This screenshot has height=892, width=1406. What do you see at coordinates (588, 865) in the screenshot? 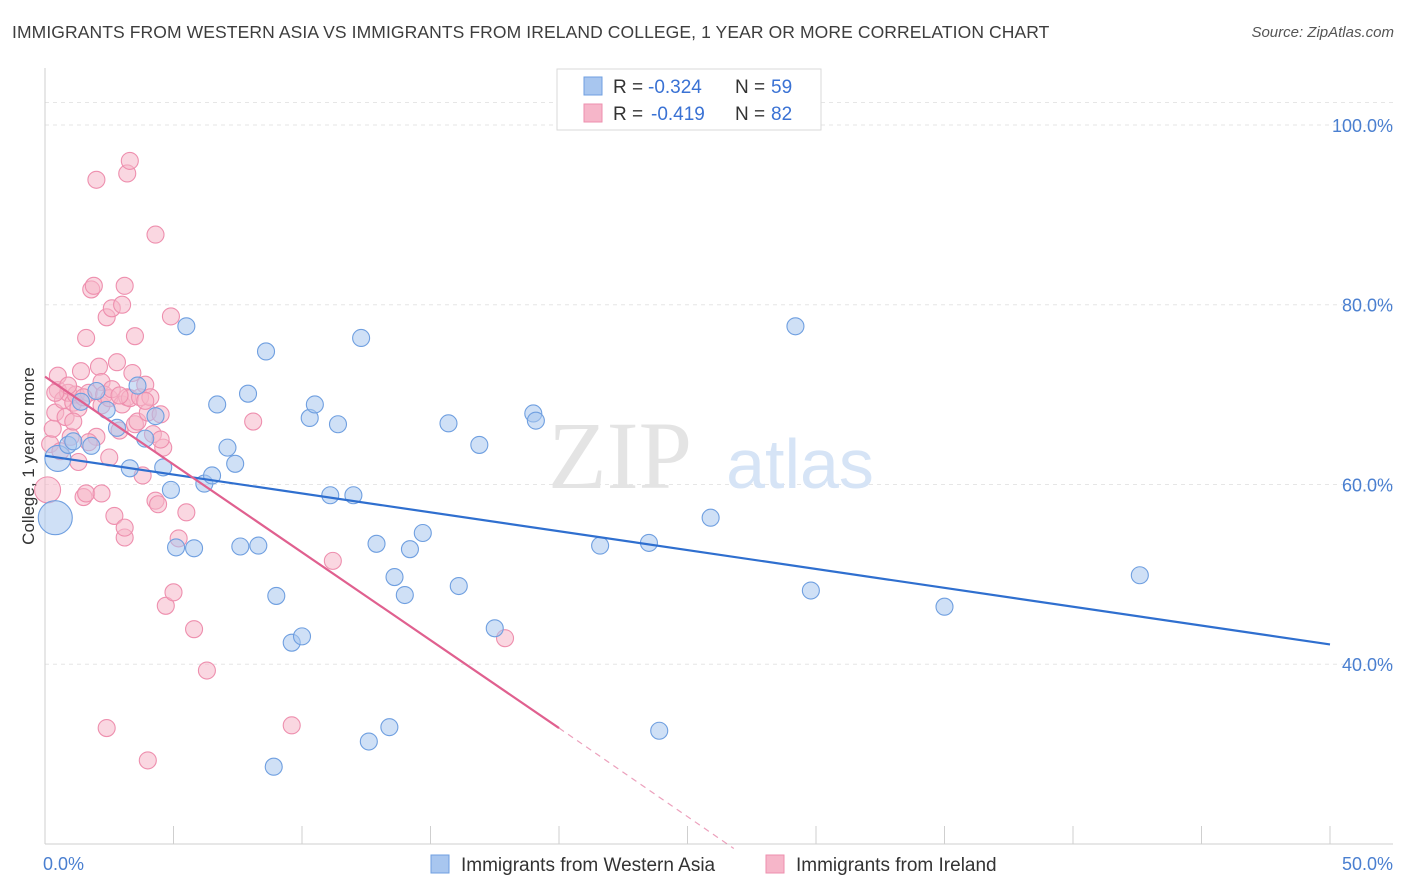
I see `legend-label-western-asia: Immigrants from Western Asia` at bounding box center [588, 865].